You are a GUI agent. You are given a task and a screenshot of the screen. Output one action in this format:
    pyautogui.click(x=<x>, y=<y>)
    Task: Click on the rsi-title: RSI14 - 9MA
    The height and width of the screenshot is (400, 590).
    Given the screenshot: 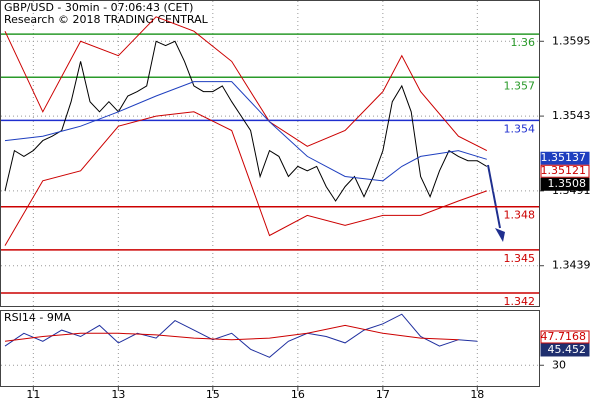 What is the action you would take?
    pyautogui.click(x=37, y=317)
    